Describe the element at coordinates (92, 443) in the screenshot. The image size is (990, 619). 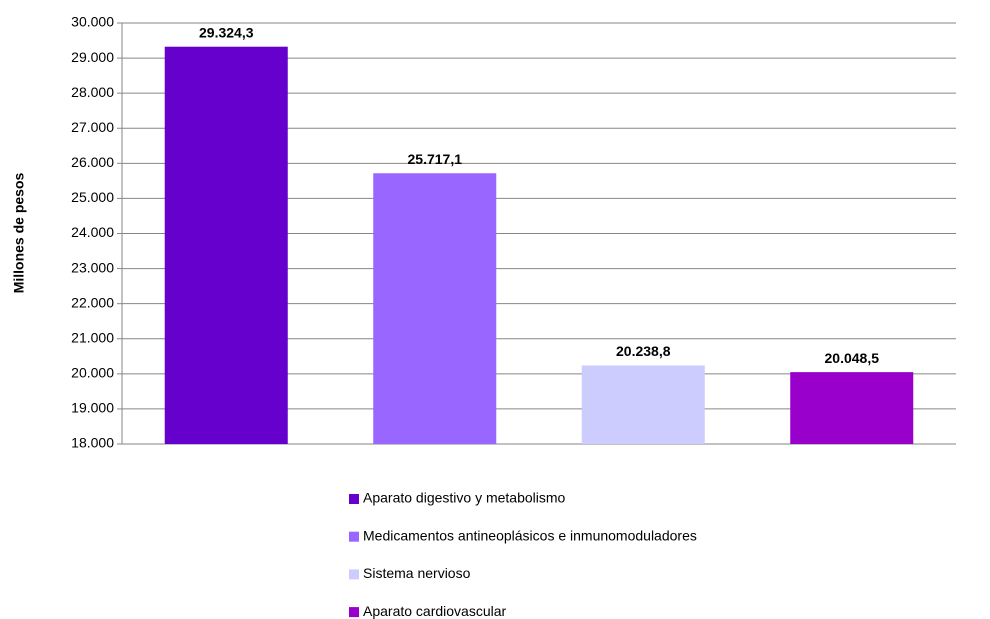
I see `y-tick-label: 18.000` at that location.